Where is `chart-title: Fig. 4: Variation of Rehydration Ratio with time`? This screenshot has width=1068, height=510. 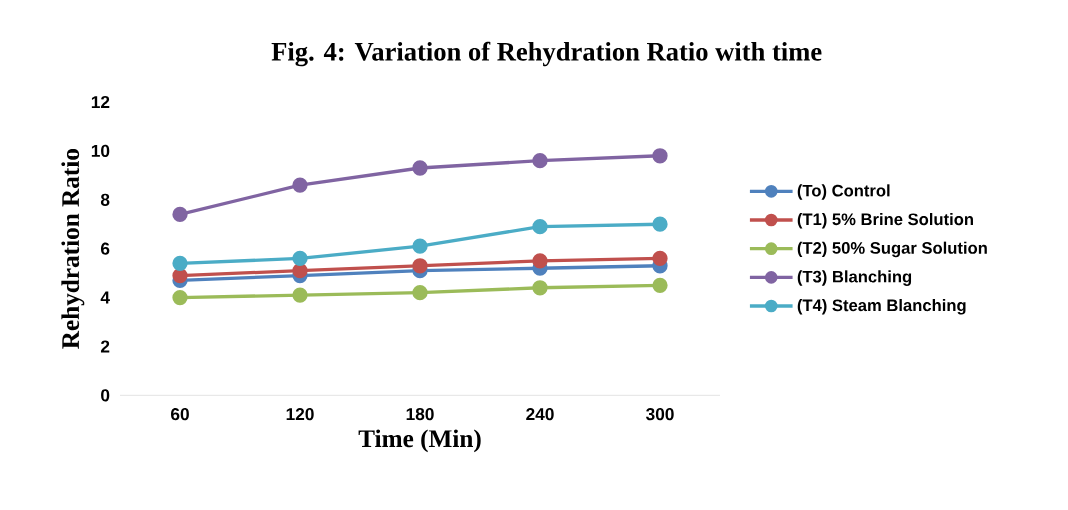
chart-title: Fig. 4: Variation of Rehydration Ratio with time is located at coordinates (546, 54).